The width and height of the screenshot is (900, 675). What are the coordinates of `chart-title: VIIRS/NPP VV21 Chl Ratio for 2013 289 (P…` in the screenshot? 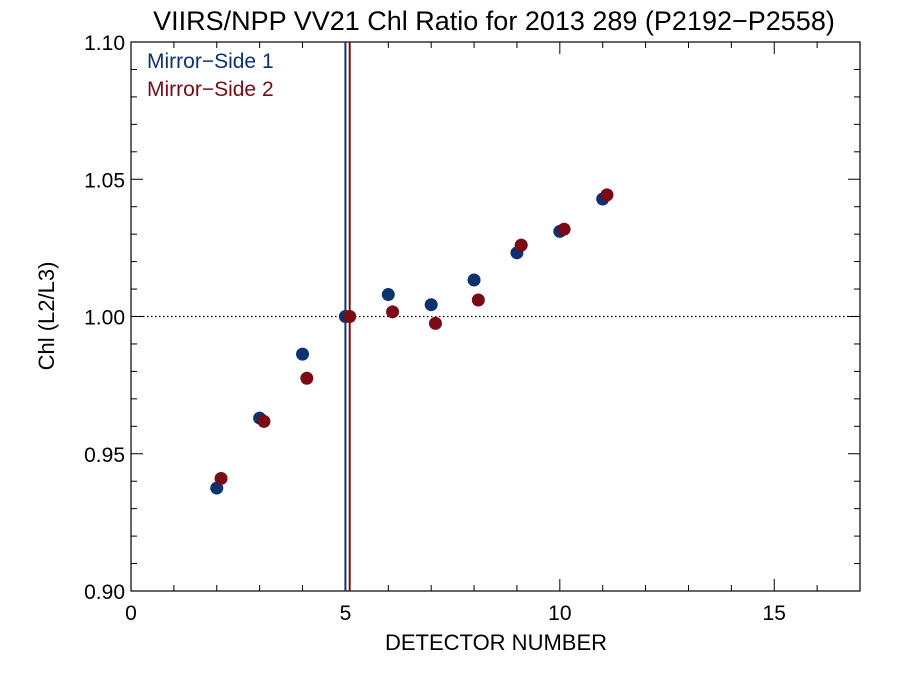 It's located at (494, 21).